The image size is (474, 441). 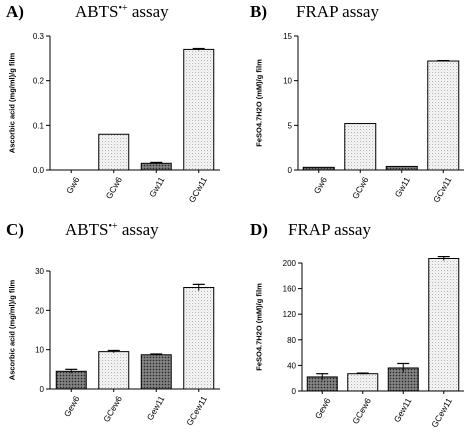 I want to click on panel-letter: B), so click(x=258, y=11).